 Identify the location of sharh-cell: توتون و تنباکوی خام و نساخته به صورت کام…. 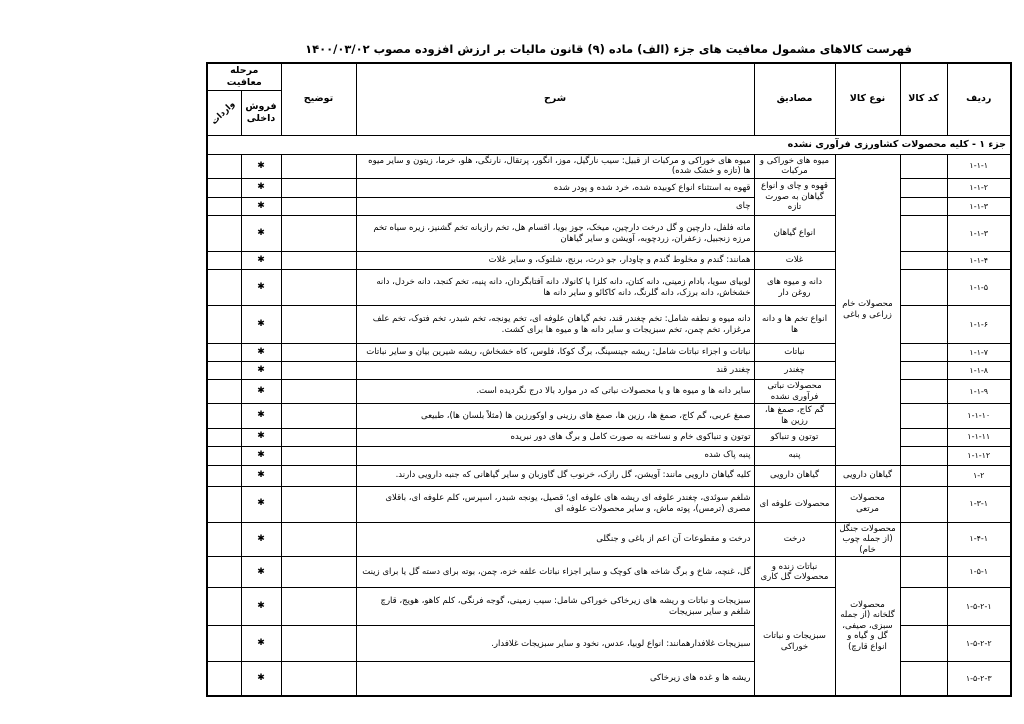
(555, 437).